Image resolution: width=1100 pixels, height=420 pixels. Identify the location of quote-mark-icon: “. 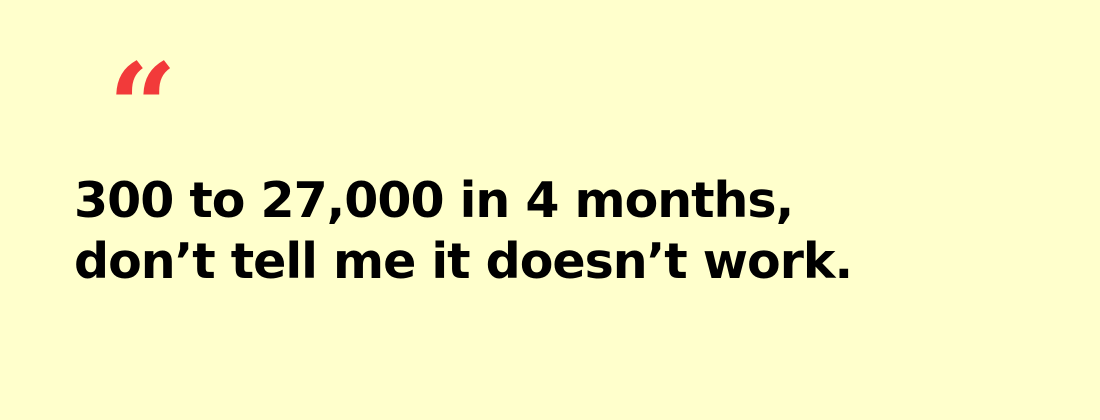
(143, 107).